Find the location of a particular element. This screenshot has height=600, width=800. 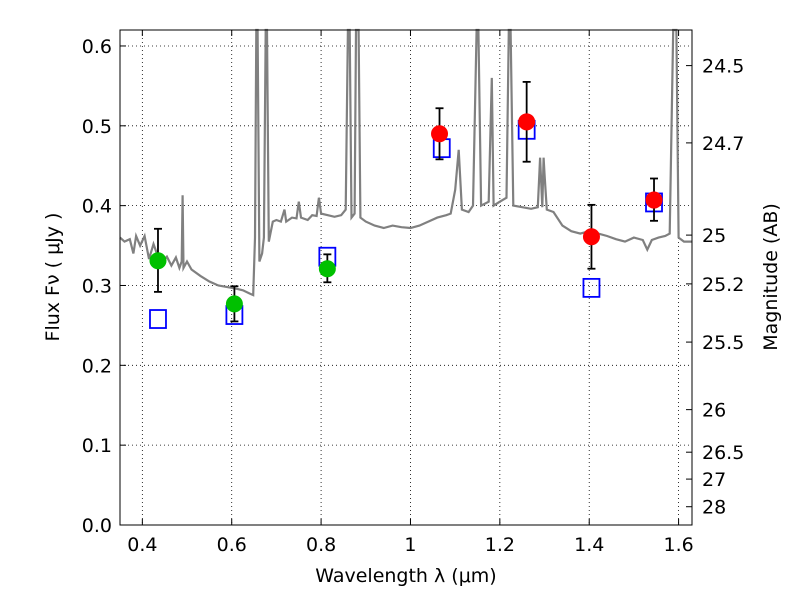

y-tick-label: 0.5 is located at coordinates (97, 127).